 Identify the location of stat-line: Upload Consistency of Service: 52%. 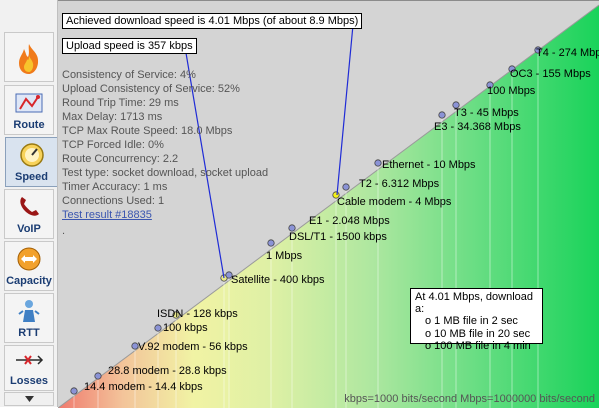
(151, 89).